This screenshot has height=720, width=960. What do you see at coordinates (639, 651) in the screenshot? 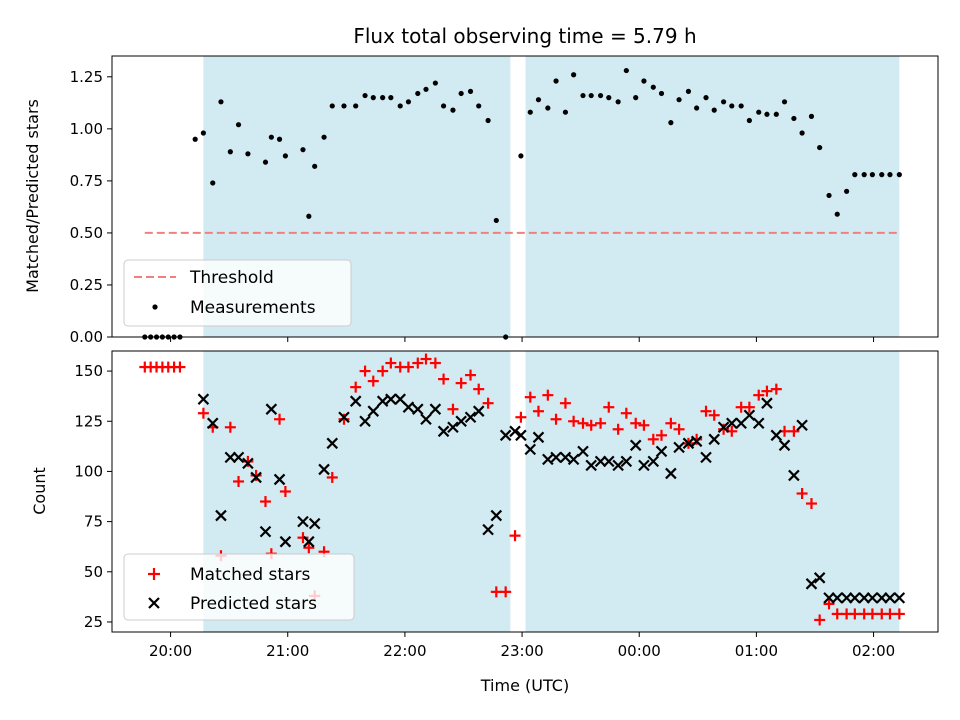
I see `x-tick-label: 00:00` at bounding box center [639, 651].